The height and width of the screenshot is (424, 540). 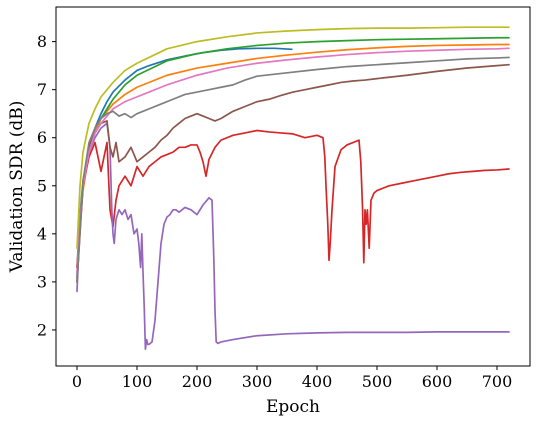 What do you see at coordinates (137, 381) in the screenshot?
I see `x-tick-label: 100` at bounding box center [137, 381].